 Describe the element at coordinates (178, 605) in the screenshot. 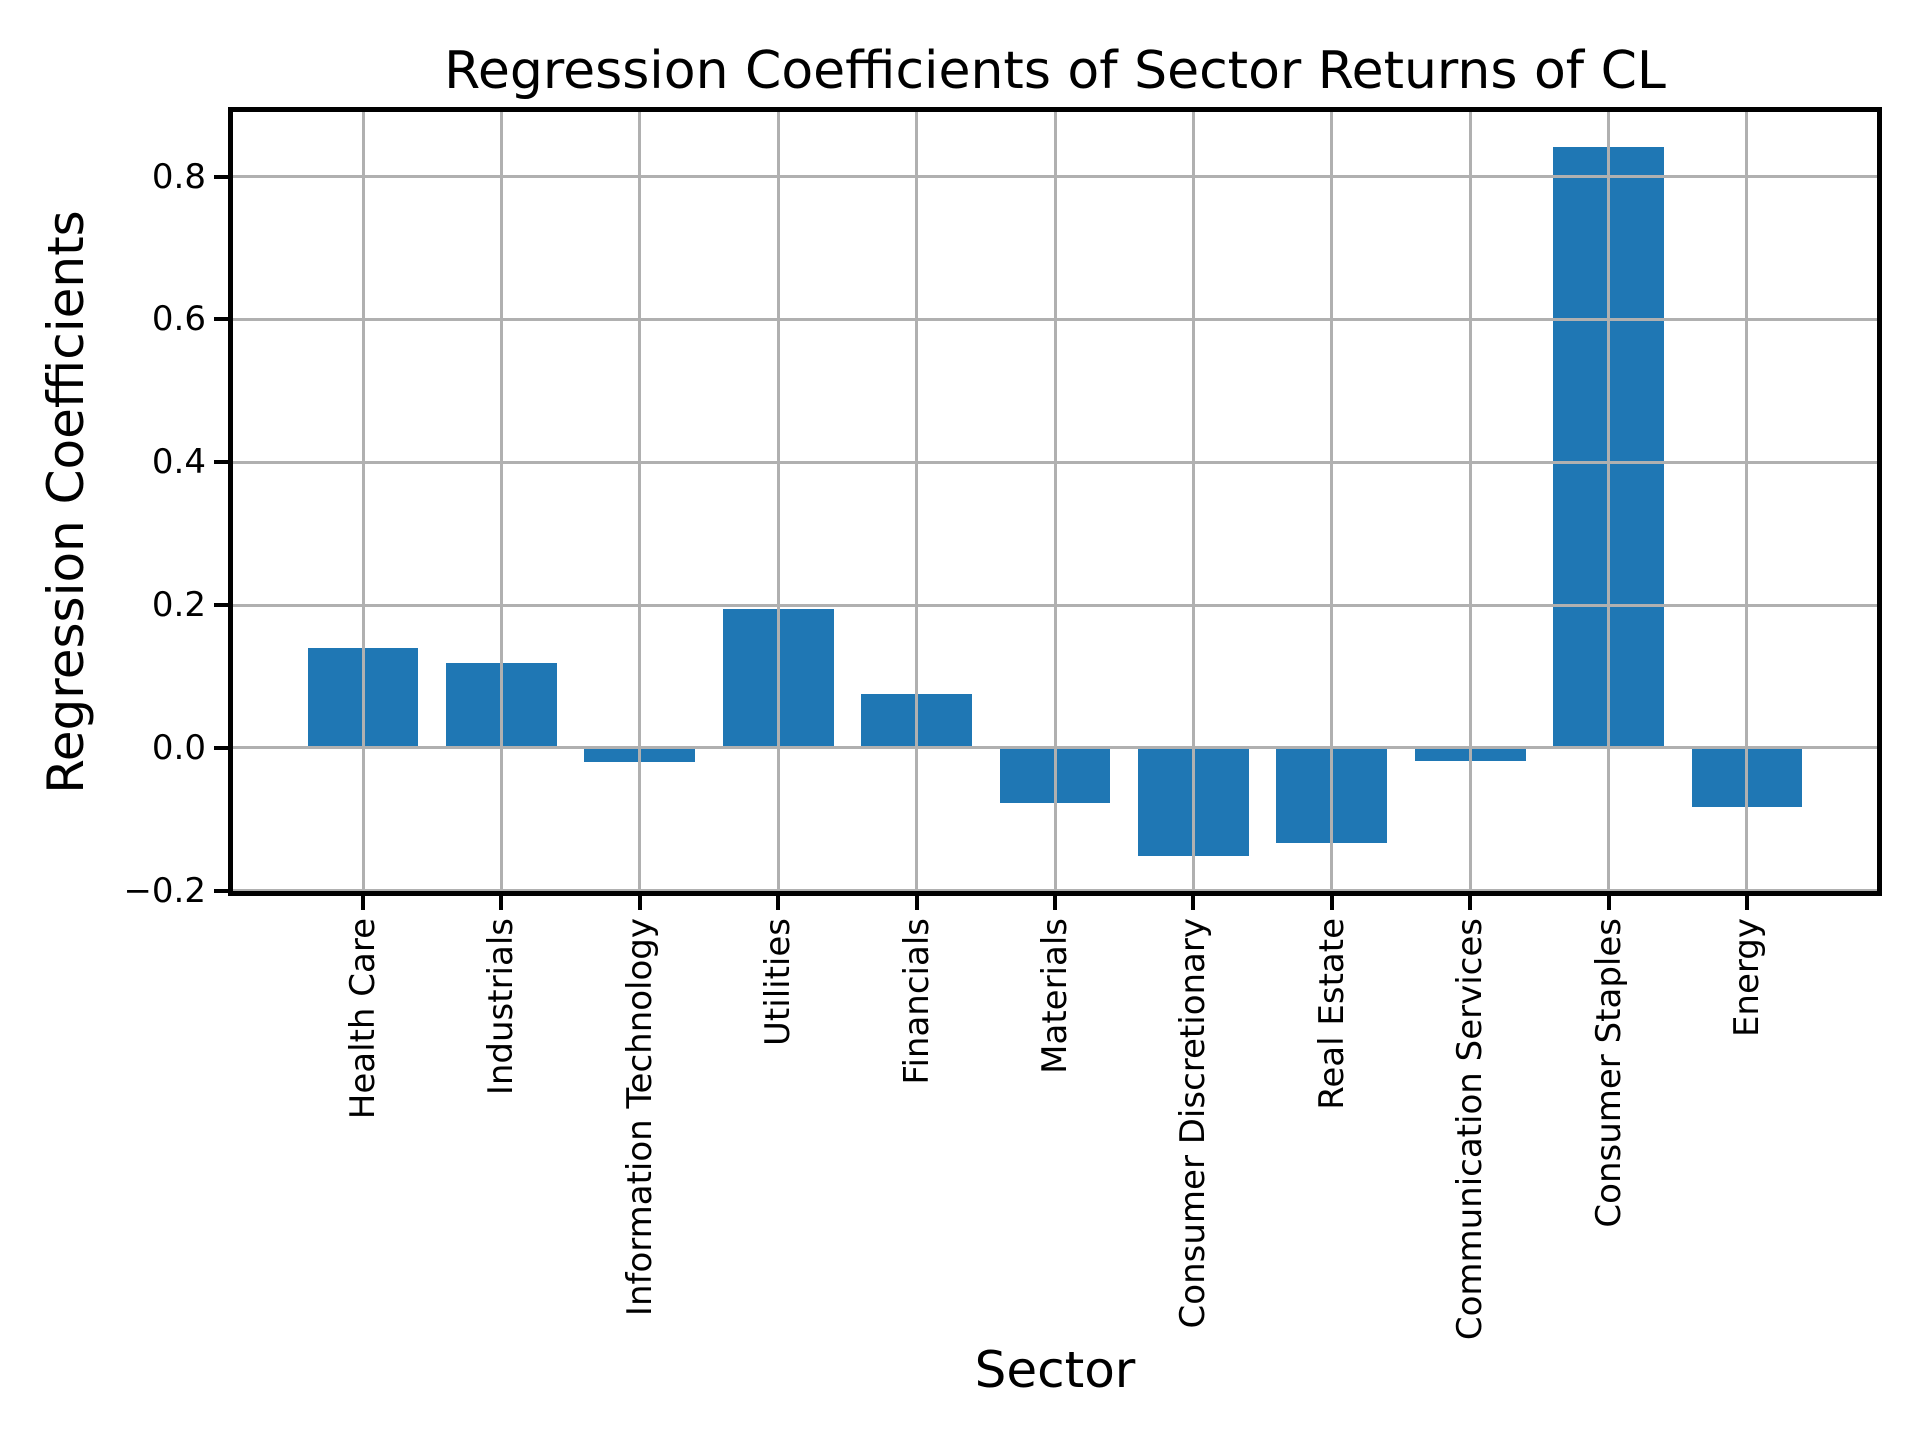

I see `y-tick-label-0.2: 0.2` at that location.